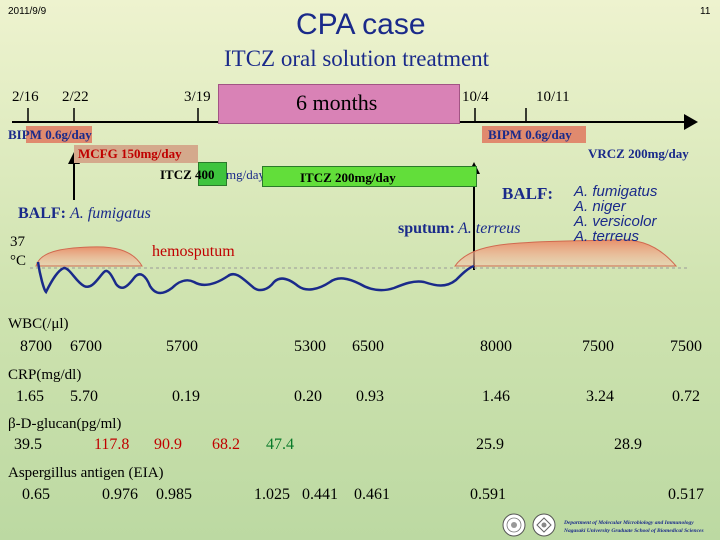  What do you see at coordinates (187, 174) in the screenshot?
I see `itcz-400-label: ITCZ 400` at bounding box center [187, 174].